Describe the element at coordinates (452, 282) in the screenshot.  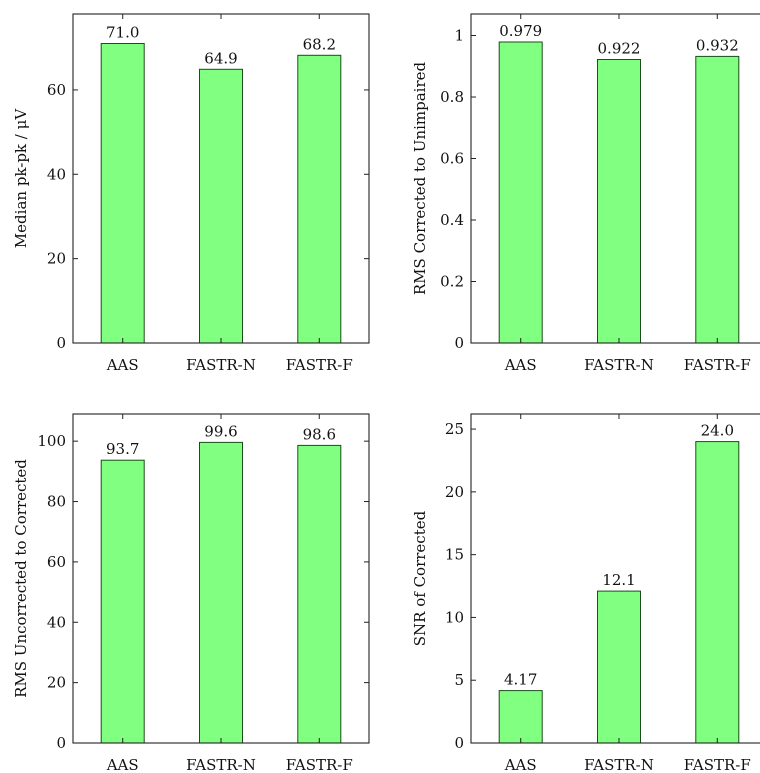
I see `y-tick-label: 0.2` at that location.